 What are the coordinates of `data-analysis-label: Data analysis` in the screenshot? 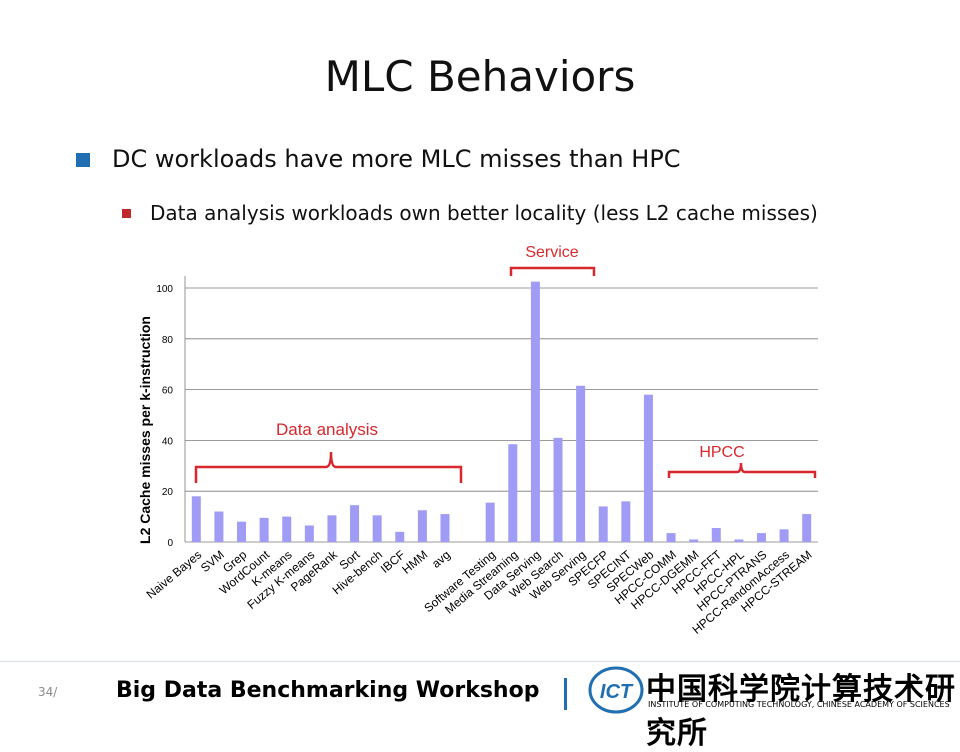 It's located at (327, 429).